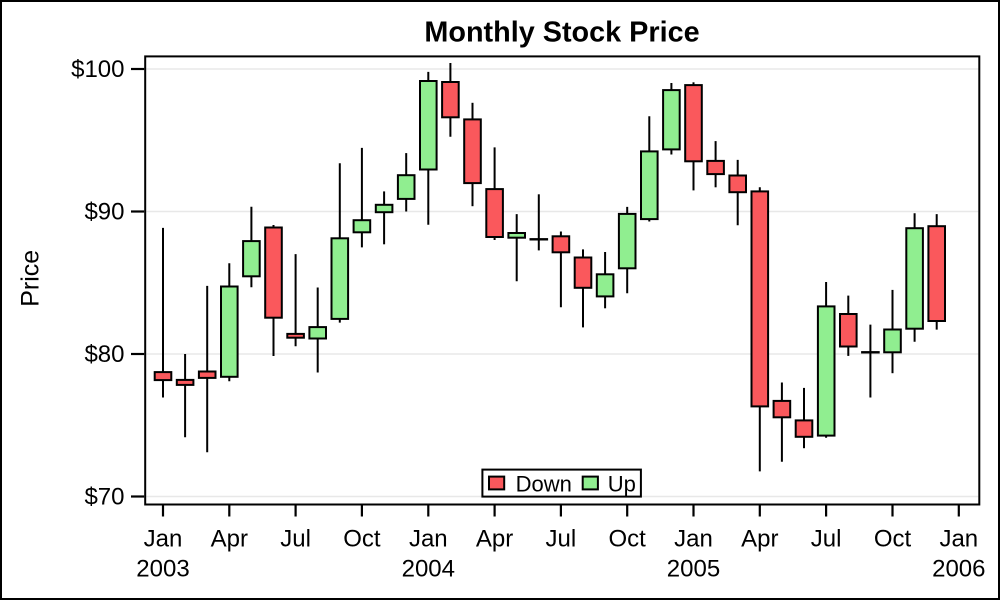 This screenshot has height=600, width=1000. Describe the element at coordinates (104, 354) in the screenshot. I see `svg-text: $80` at that location.